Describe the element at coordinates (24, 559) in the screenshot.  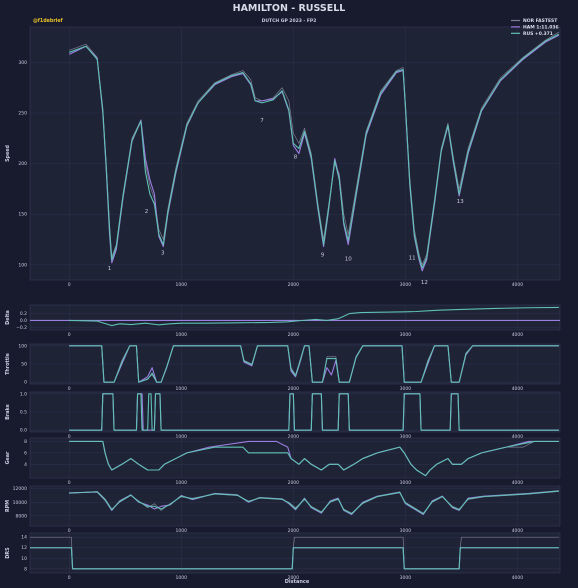
I see `panel-drs-ytick-label: 10` at that location.